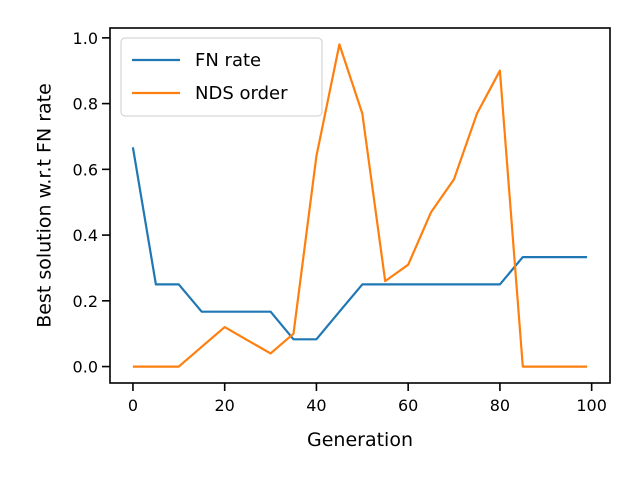 This screenshot has width=640, height=480. What do you see at coordinates (367, 399) in the screenshot?
I see `x-axis-ticks: 0 20 40 60 80 100` at bounding box center [367, 399].